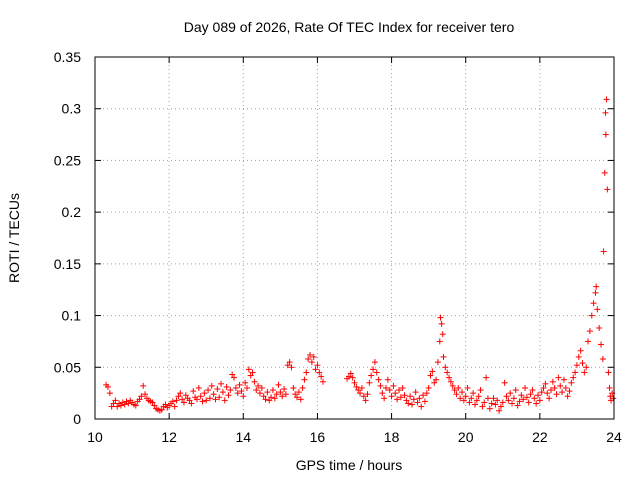 This screenshot has width=640, height=480. Describe the element at coordinates (466, 437) in the screenshot. I see `x-tick-label: 20` at that location.